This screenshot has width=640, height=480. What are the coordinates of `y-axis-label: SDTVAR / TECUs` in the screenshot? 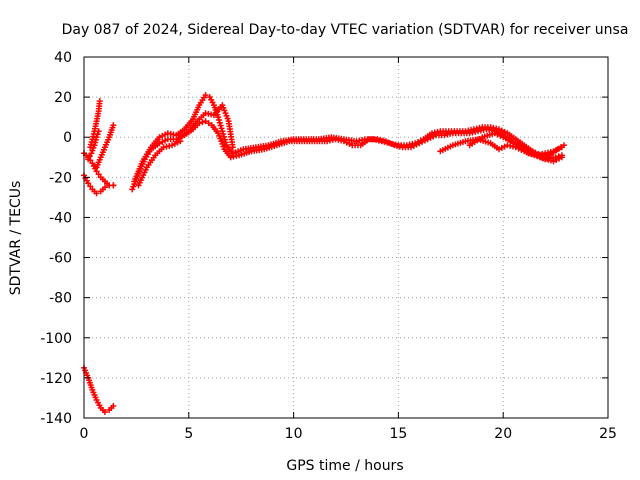 It's located at (16, 238).